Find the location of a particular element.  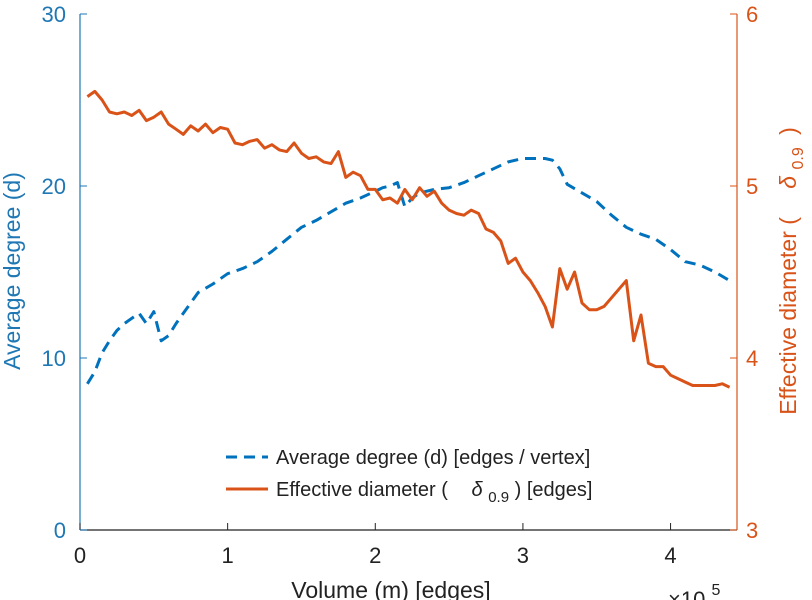

y-left-tick-label: 30 is located at coordinates (54, 14).